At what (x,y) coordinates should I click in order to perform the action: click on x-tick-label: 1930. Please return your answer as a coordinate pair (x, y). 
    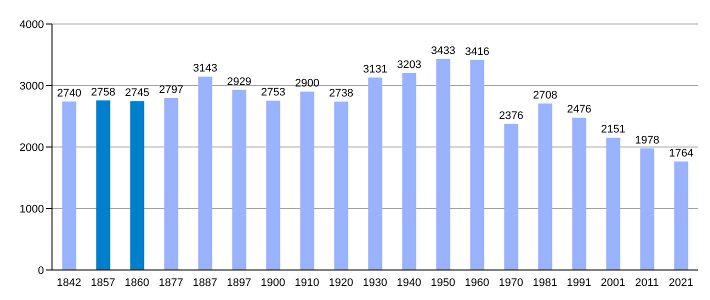
    Looking at the image, I should click on (375, 282).